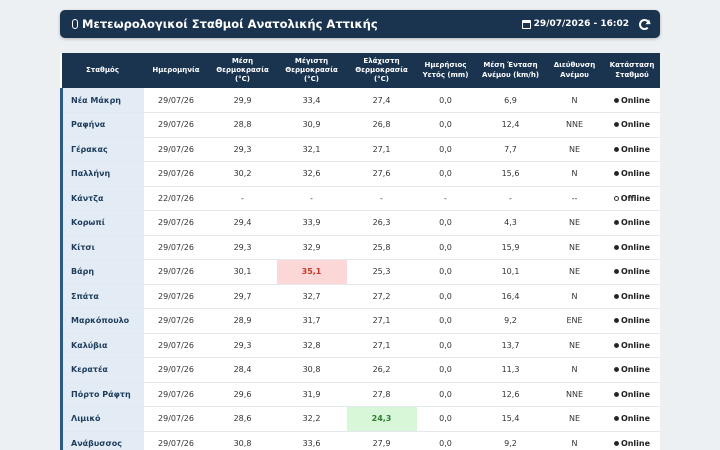 This screenshot has width=720, height=450. Describe the element at coordinates (102, 296) in the screenshot. I see `station-name-cell: Σπάτα` at that location.